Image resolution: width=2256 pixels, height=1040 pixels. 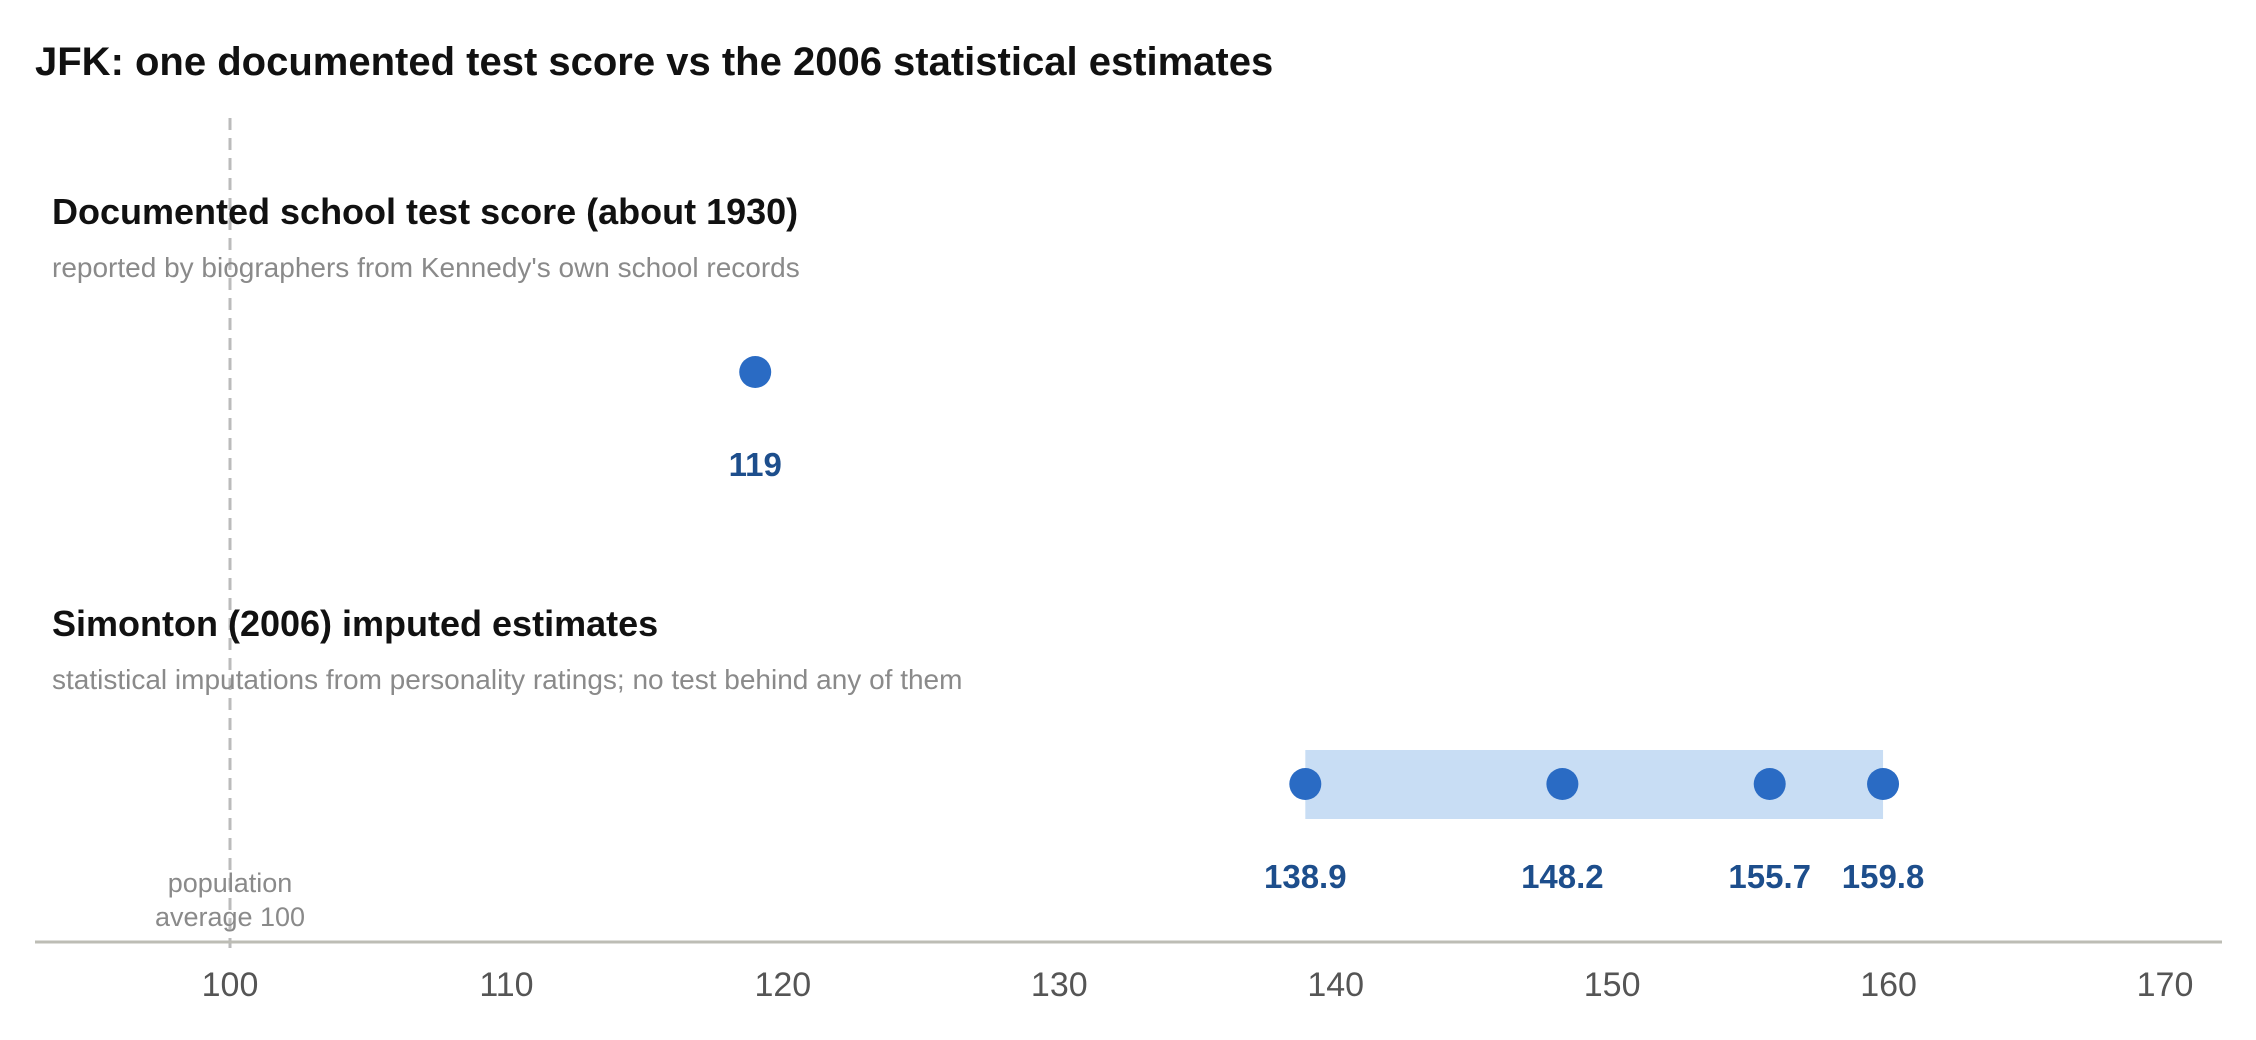 I want to click on x-tick-label: 160, so click(x=1888, y=985).